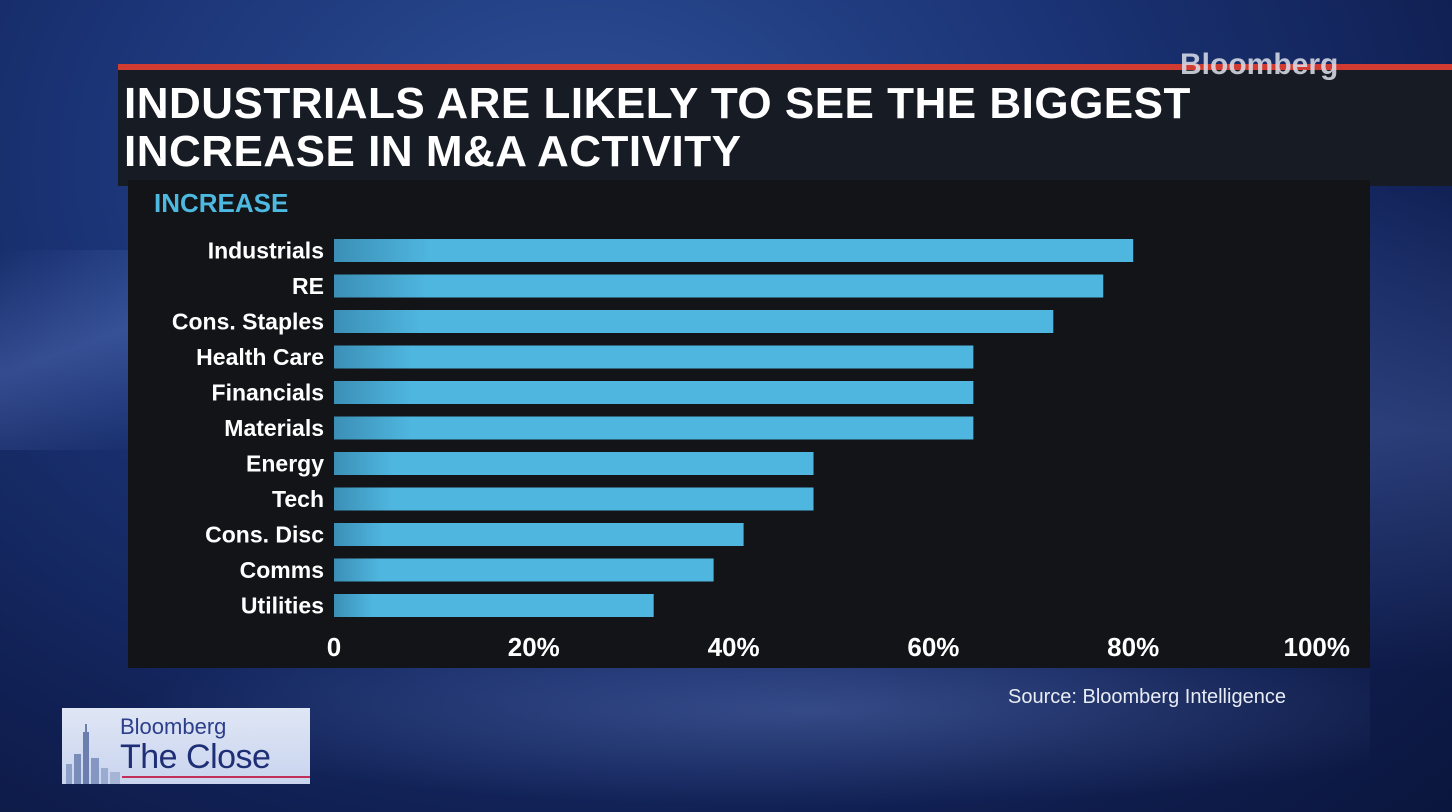  Describe the element at coordinates (539, 534) in the screenshot. I see `bar-cons-disc` at that location.